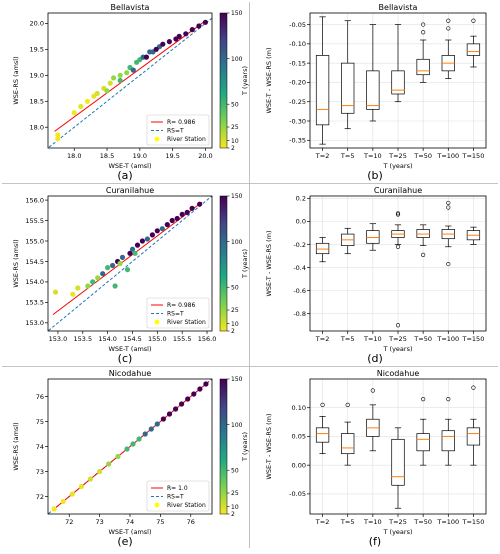  Describe the element at coordinates (82, 339) in the screenshot. I see `x-tick-label: 153.5` at that location.